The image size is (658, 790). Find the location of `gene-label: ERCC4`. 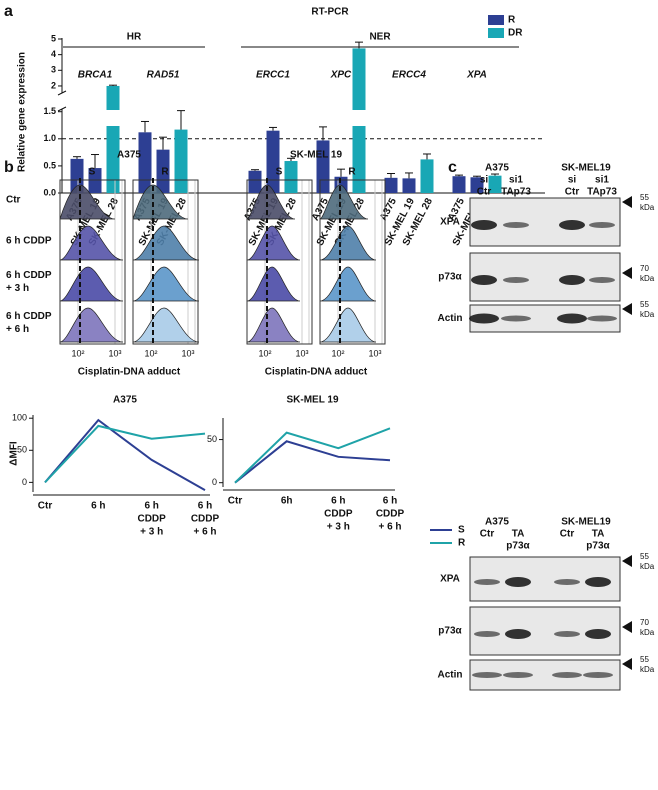

gene-label: ERCC4 is located at coordinates (409, 75).